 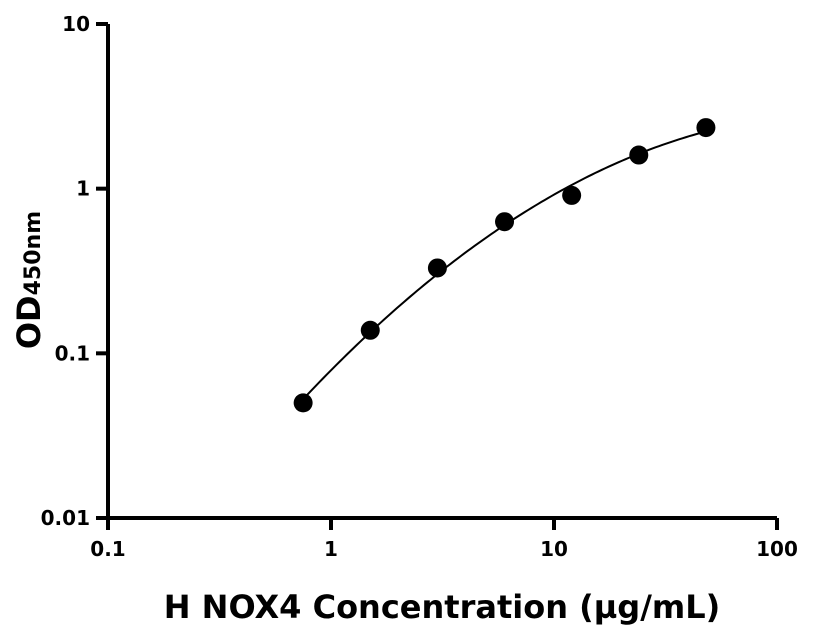 I want to click on x-tick-label: 100, so click(x=777, y=549).